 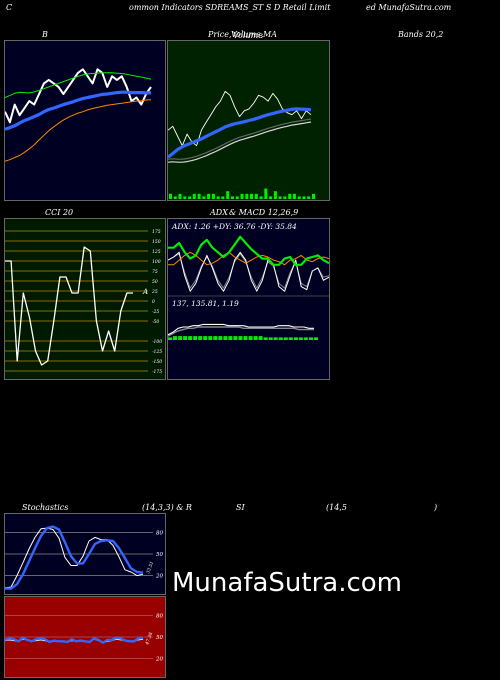 I want to click on cci-tick-label: 175, so click(x=156, y=232).